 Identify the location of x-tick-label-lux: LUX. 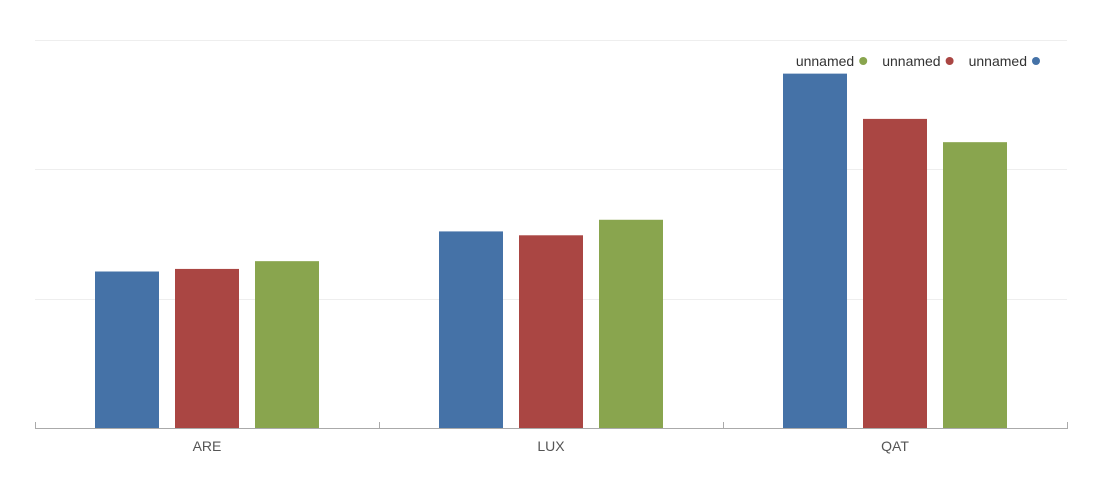
(551, 446).